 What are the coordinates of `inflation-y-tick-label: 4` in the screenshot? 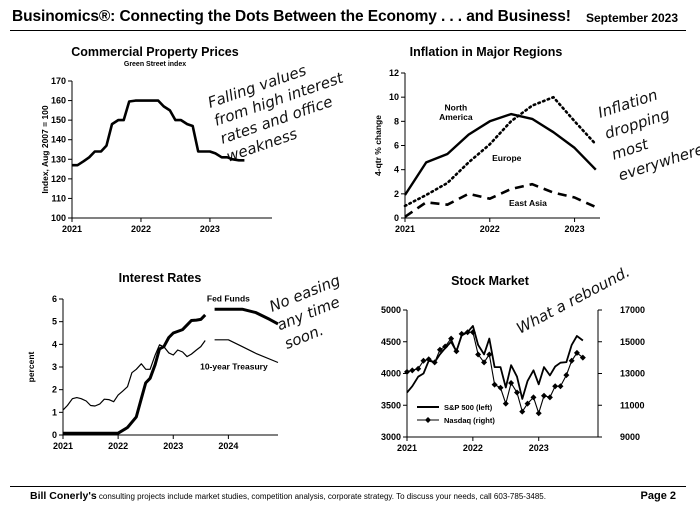 It's located at (396, 170).